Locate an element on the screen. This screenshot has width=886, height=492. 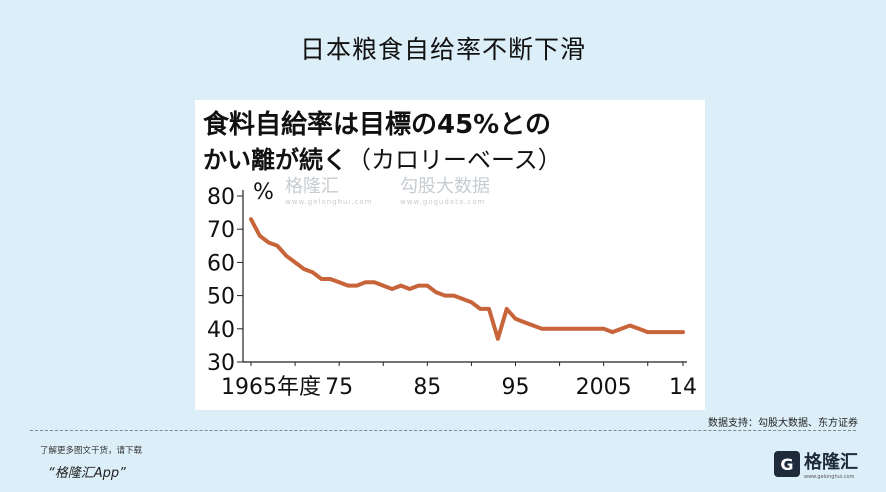
footer-logo: G 格隆汇 www.gelonghui.com is located at coordinates (816, 464).